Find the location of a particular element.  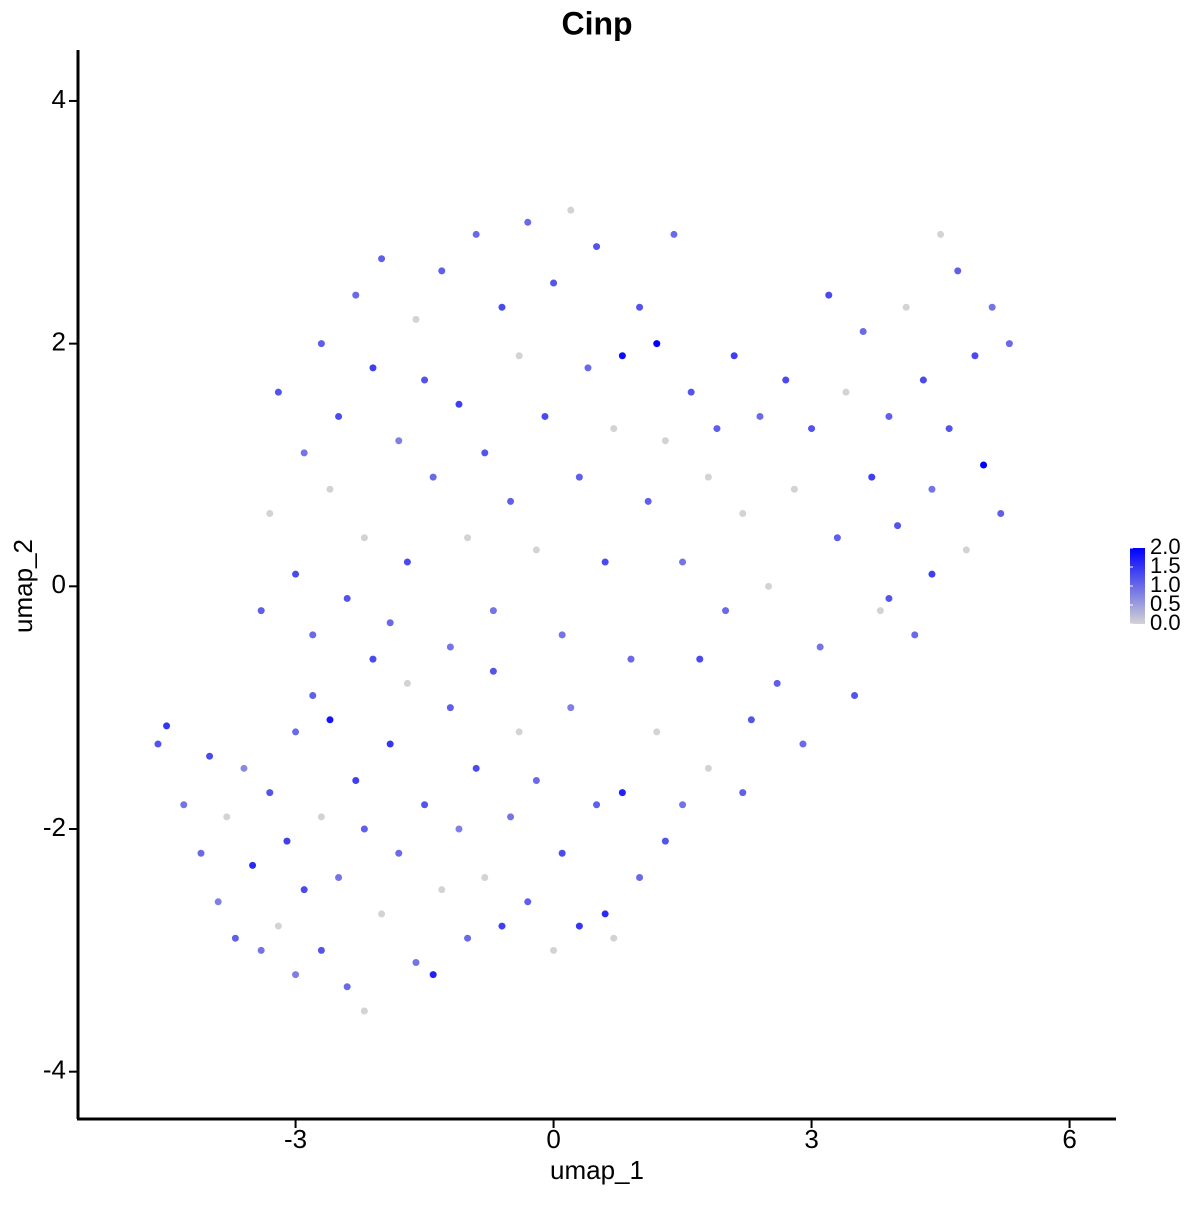

y-tick-label: -2 is located at coordinates (54, 827).